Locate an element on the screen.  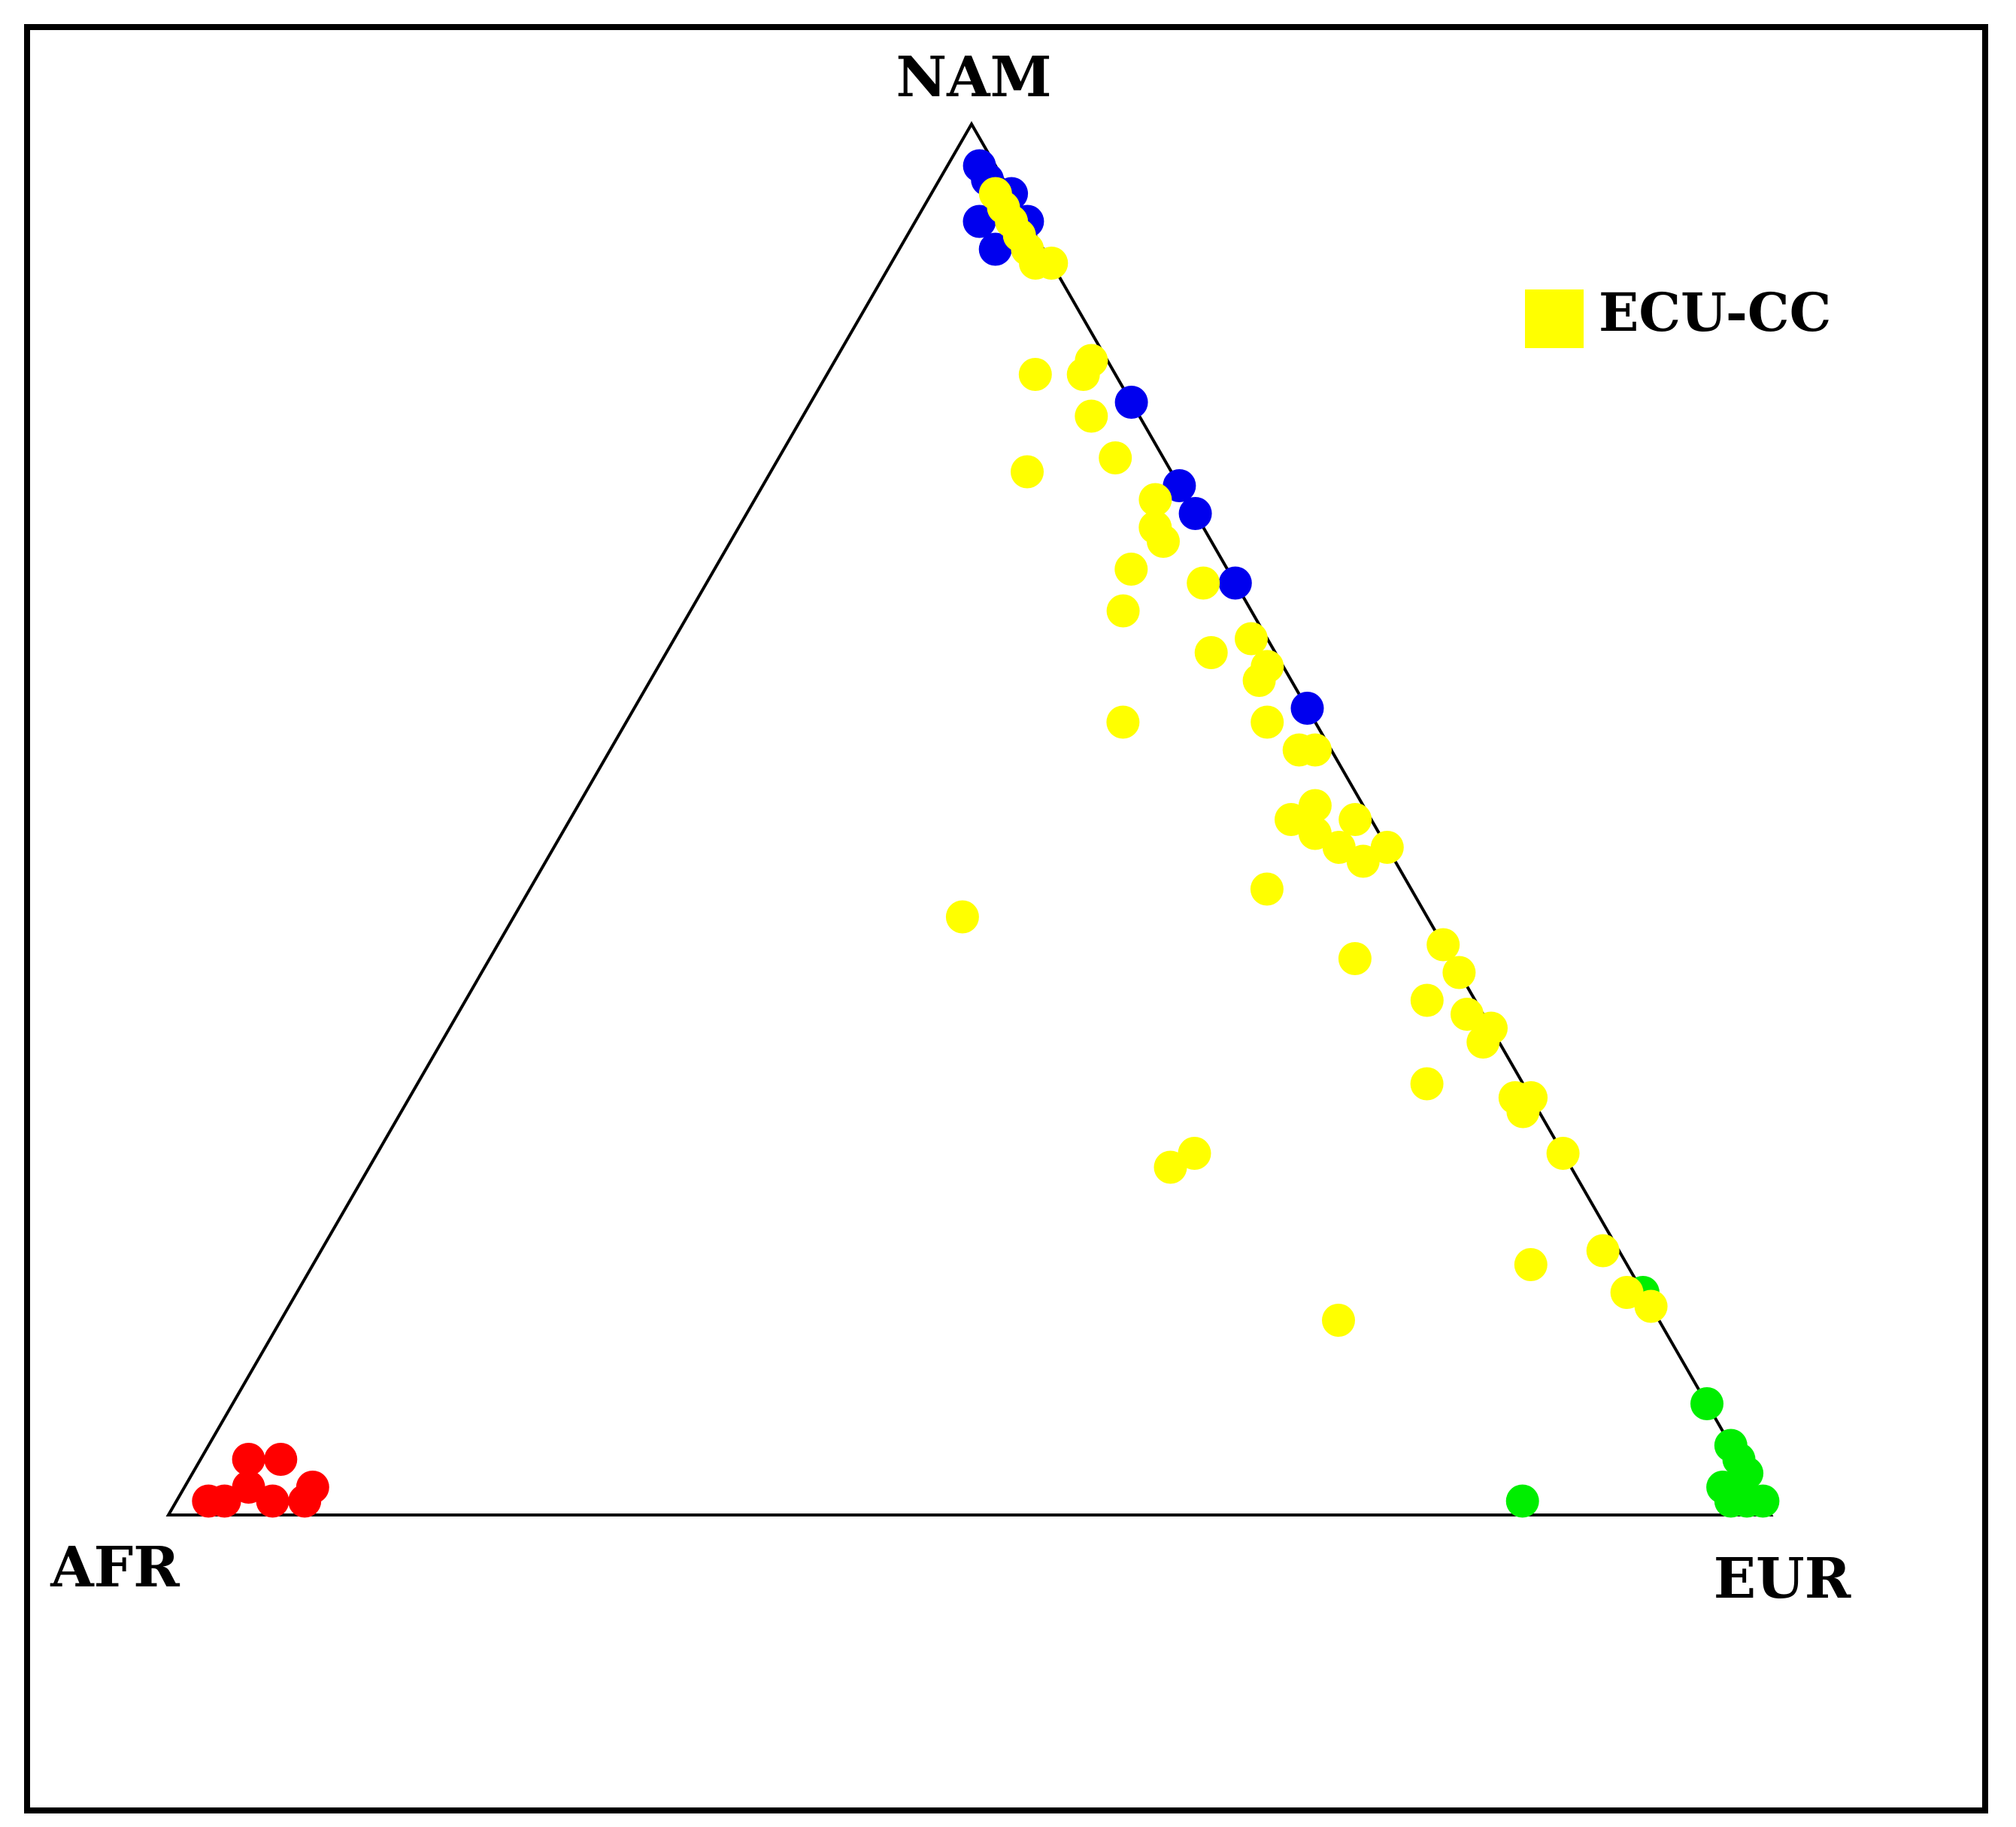
legend: ECU-CC is located at coordinates (1678, 314).